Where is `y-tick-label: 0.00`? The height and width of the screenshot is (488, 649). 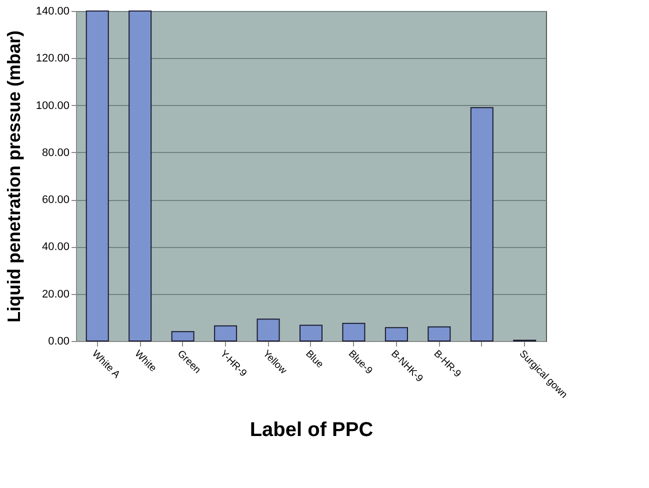
y-tick-label: 0.00 is located at coordinates (59, 342).